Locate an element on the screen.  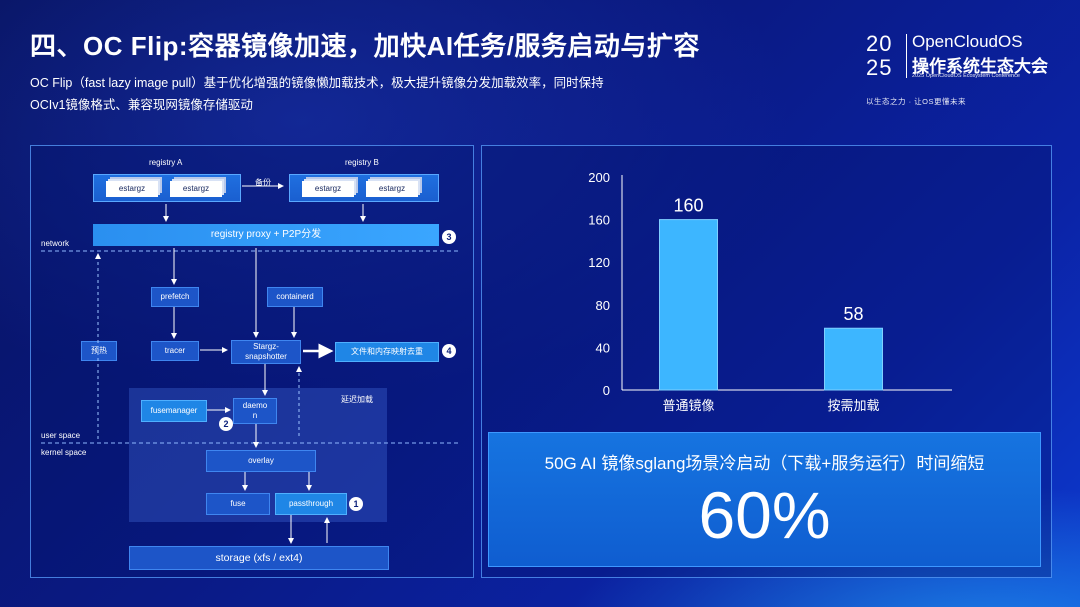
user-space-label: user space is located at coordinates (61, 435).